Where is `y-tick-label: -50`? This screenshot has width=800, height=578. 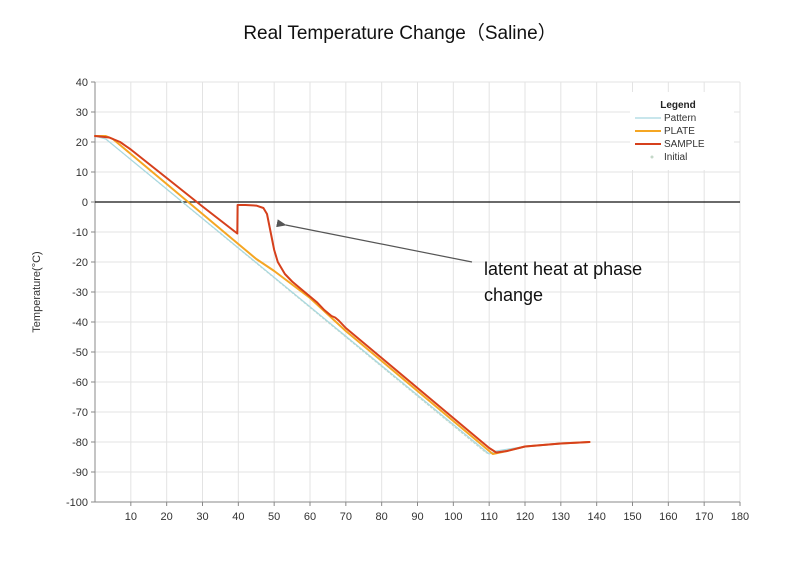
y-tick-label: -50 is located at coordinates (80, 353).